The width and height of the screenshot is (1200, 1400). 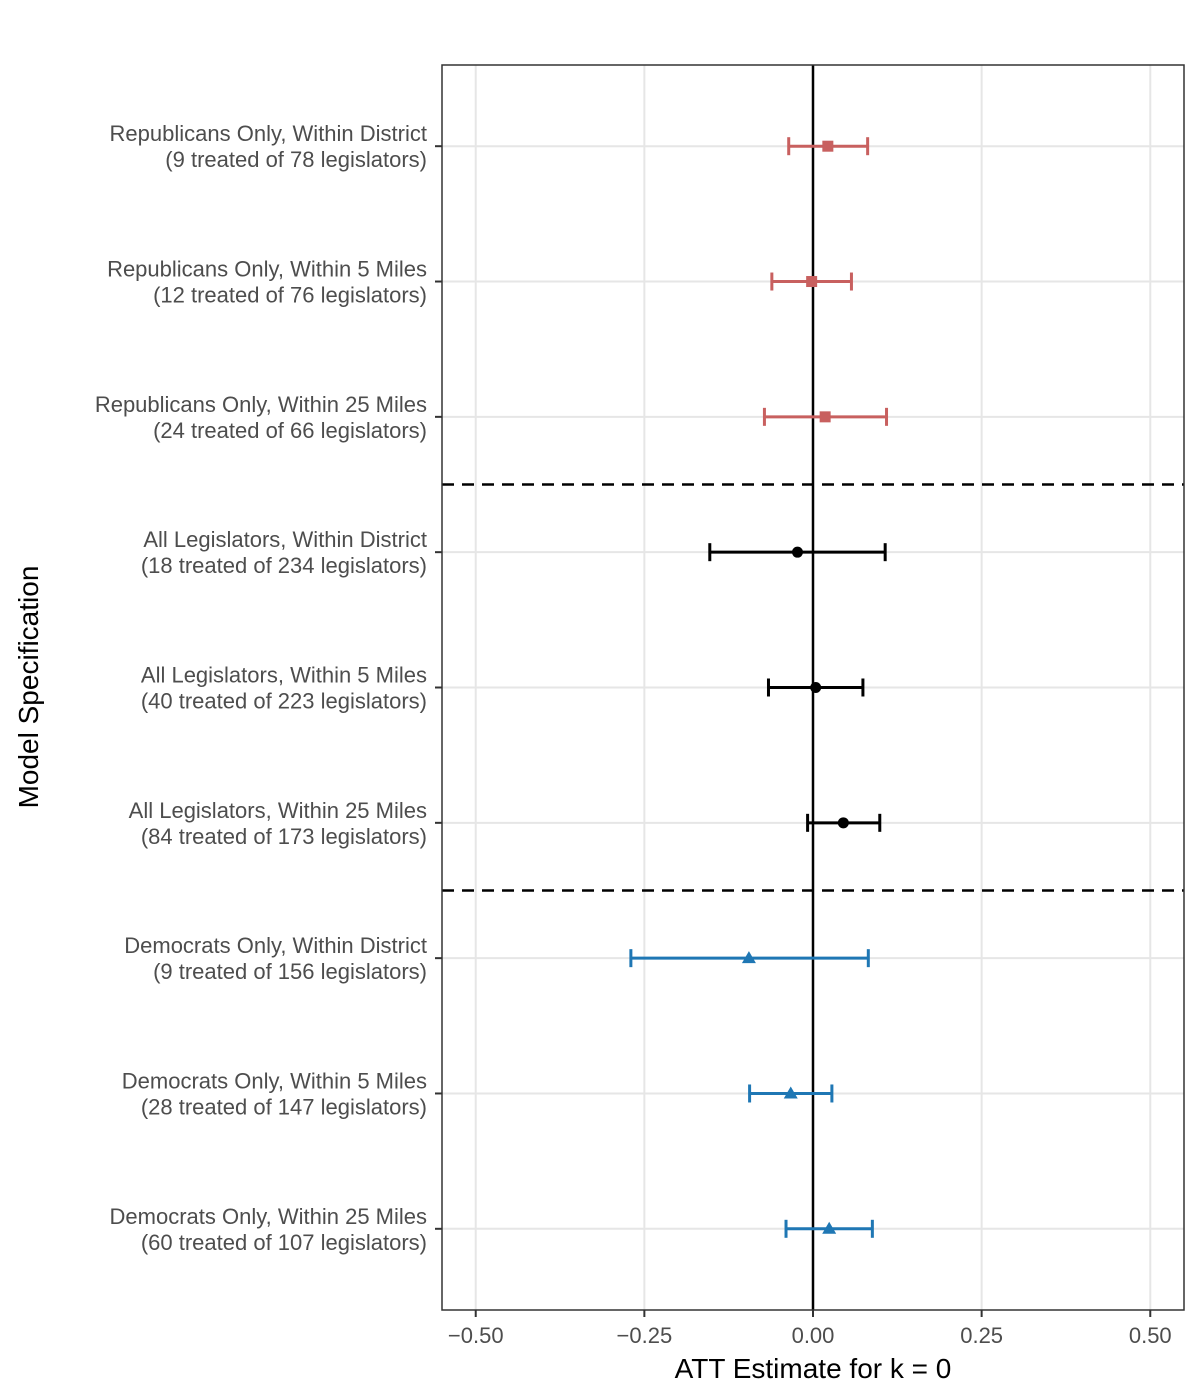 I want to click on y-axis-title: Model Specification, so click(x=28, y=687).